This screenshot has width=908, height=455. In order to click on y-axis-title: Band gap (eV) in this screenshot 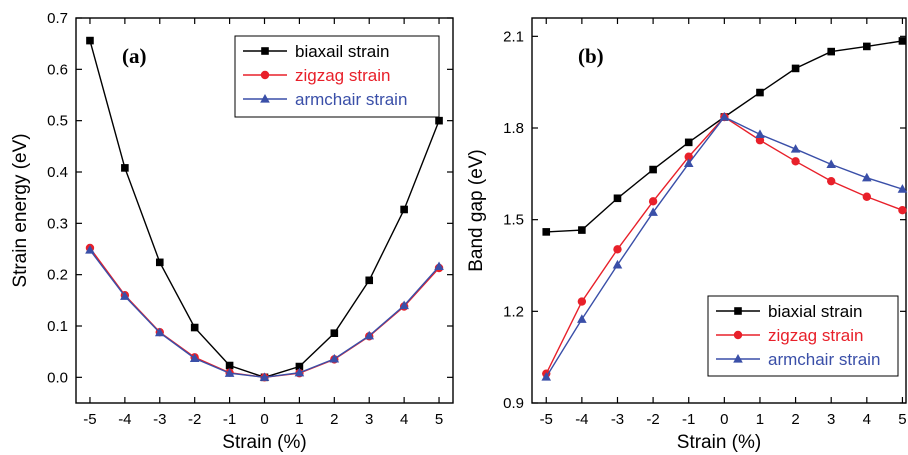, I will do `click(476, 210)`.